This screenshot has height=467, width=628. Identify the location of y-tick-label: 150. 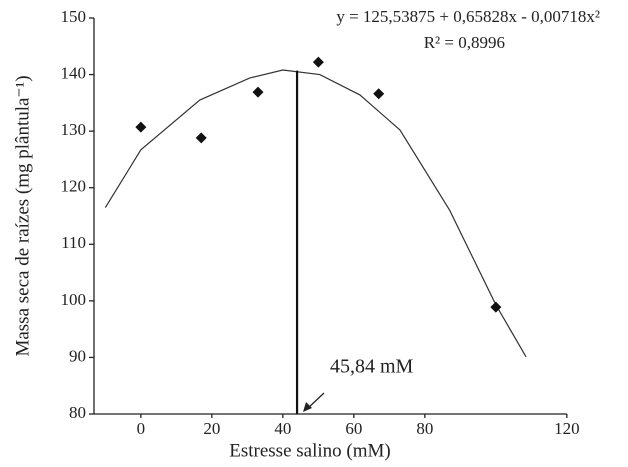
(74, 16).